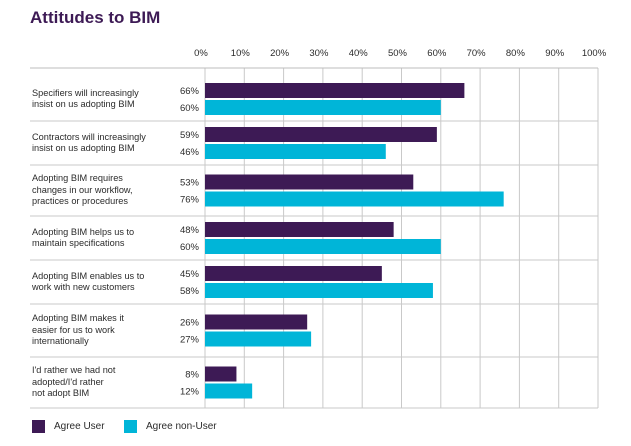 This screenshot has height=446, width=631. What do you see at coordinates (85, 92) in the screenshot?
I see `category-label-line: Specifiers will increasingly` at bounding box center [85, 92].